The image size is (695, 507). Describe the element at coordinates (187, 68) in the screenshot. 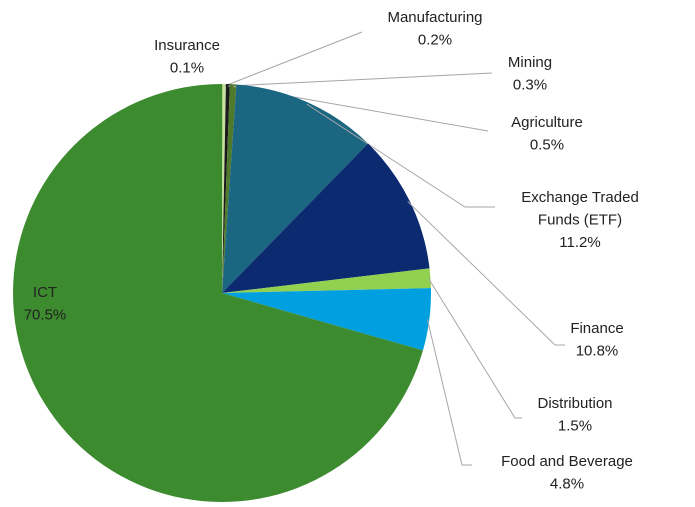

I see `slice-value: 0.1%` at that location.